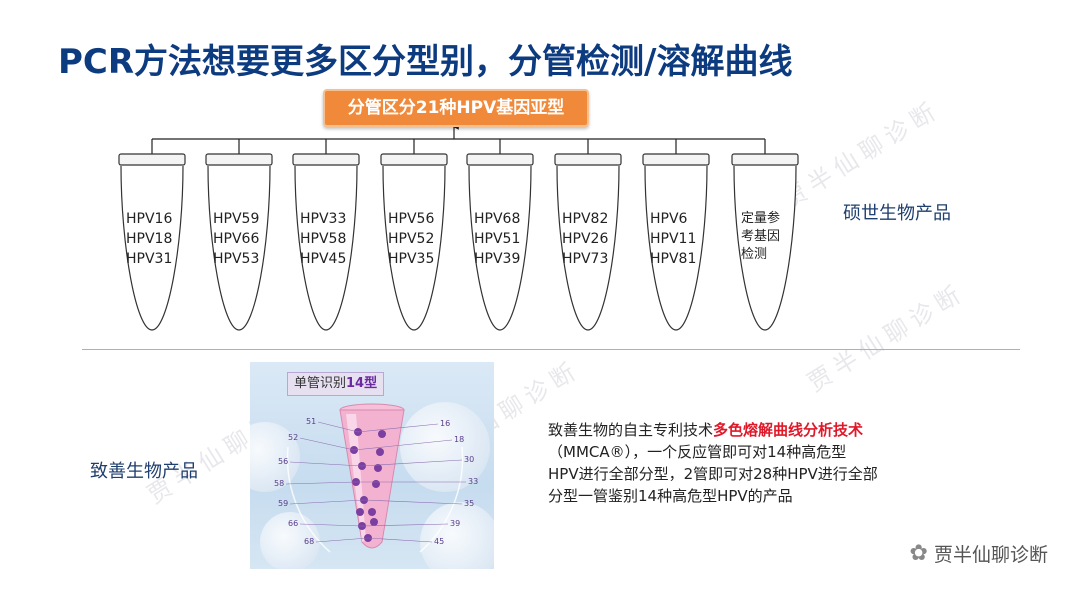  I want to click on probe-number: 39, so click(455, 523).